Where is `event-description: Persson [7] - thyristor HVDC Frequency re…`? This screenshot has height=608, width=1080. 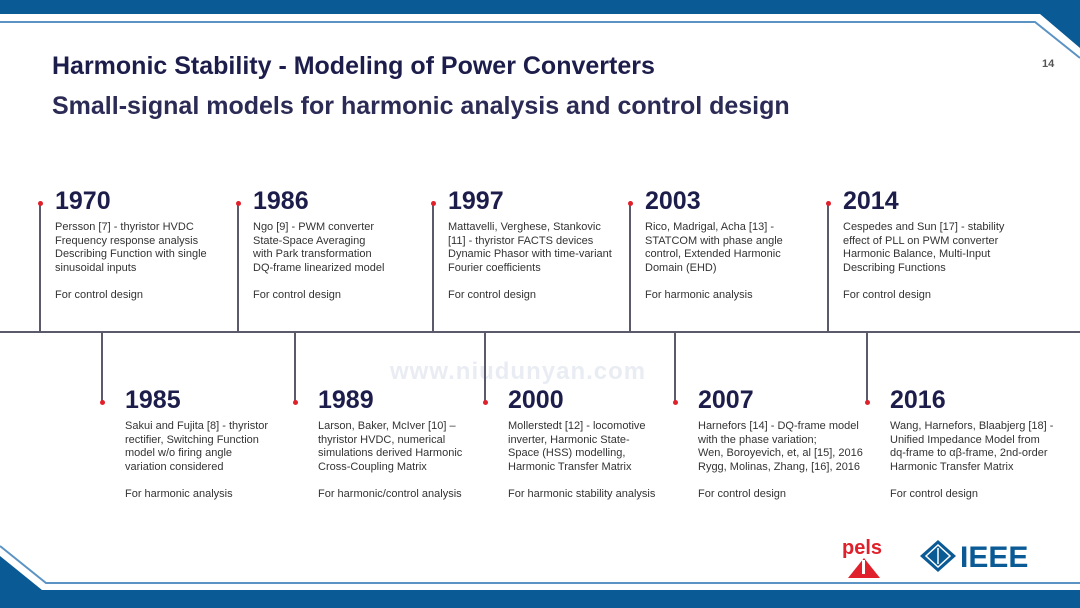
event-description: Persson [7] - thyristor HVDC Frequency re… is located at coordinates (150, 248).